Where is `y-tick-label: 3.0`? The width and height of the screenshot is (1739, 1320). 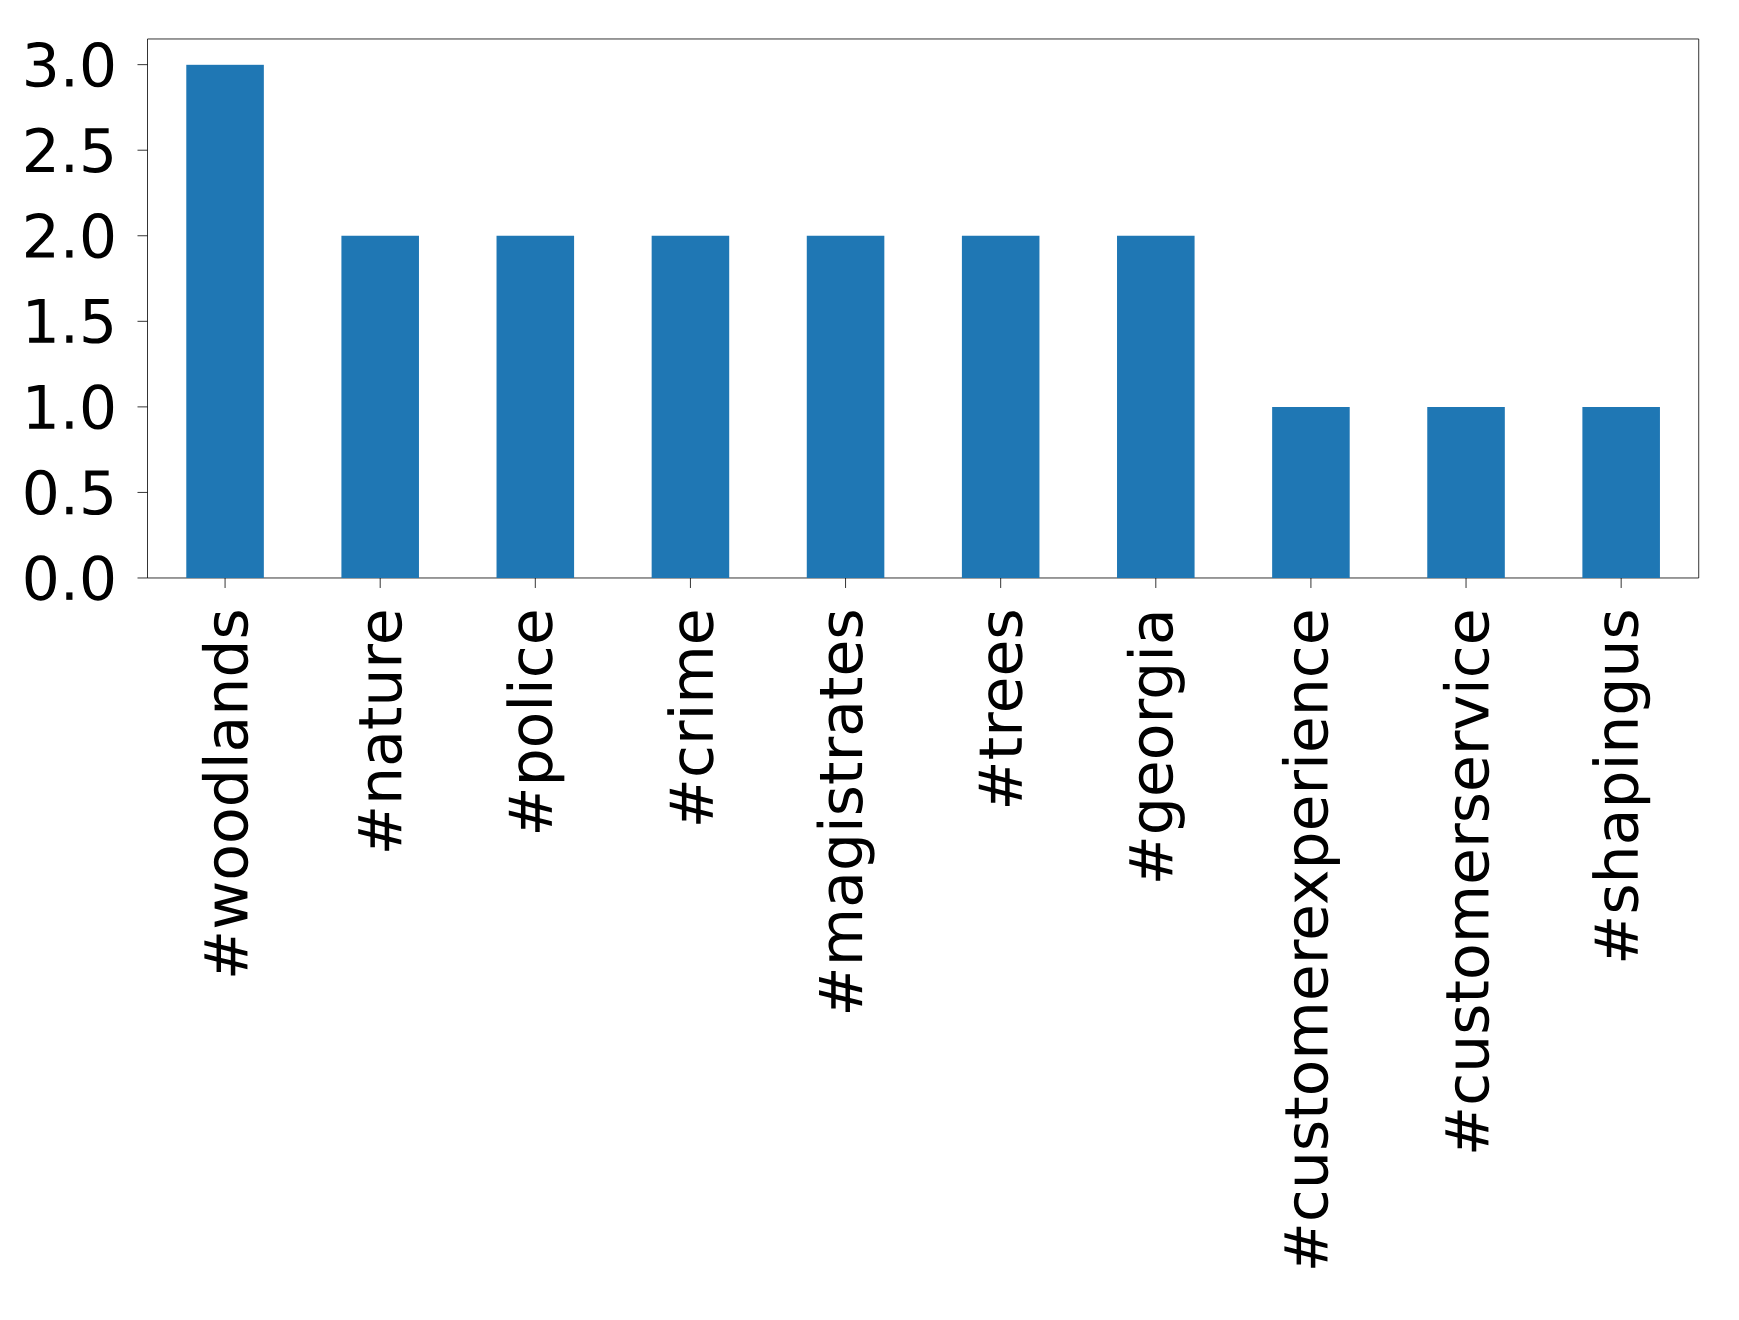 y-tick-label: 3.0 is located at coordinates (70, 64).